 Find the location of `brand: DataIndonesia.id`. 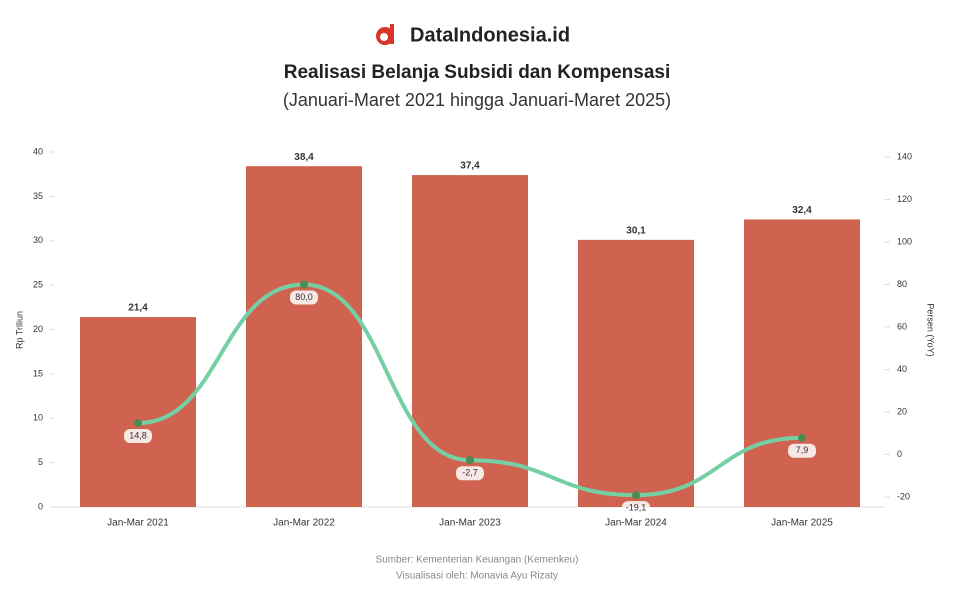

brand: DataIndonesia.id is located at coordinates (490, 35).